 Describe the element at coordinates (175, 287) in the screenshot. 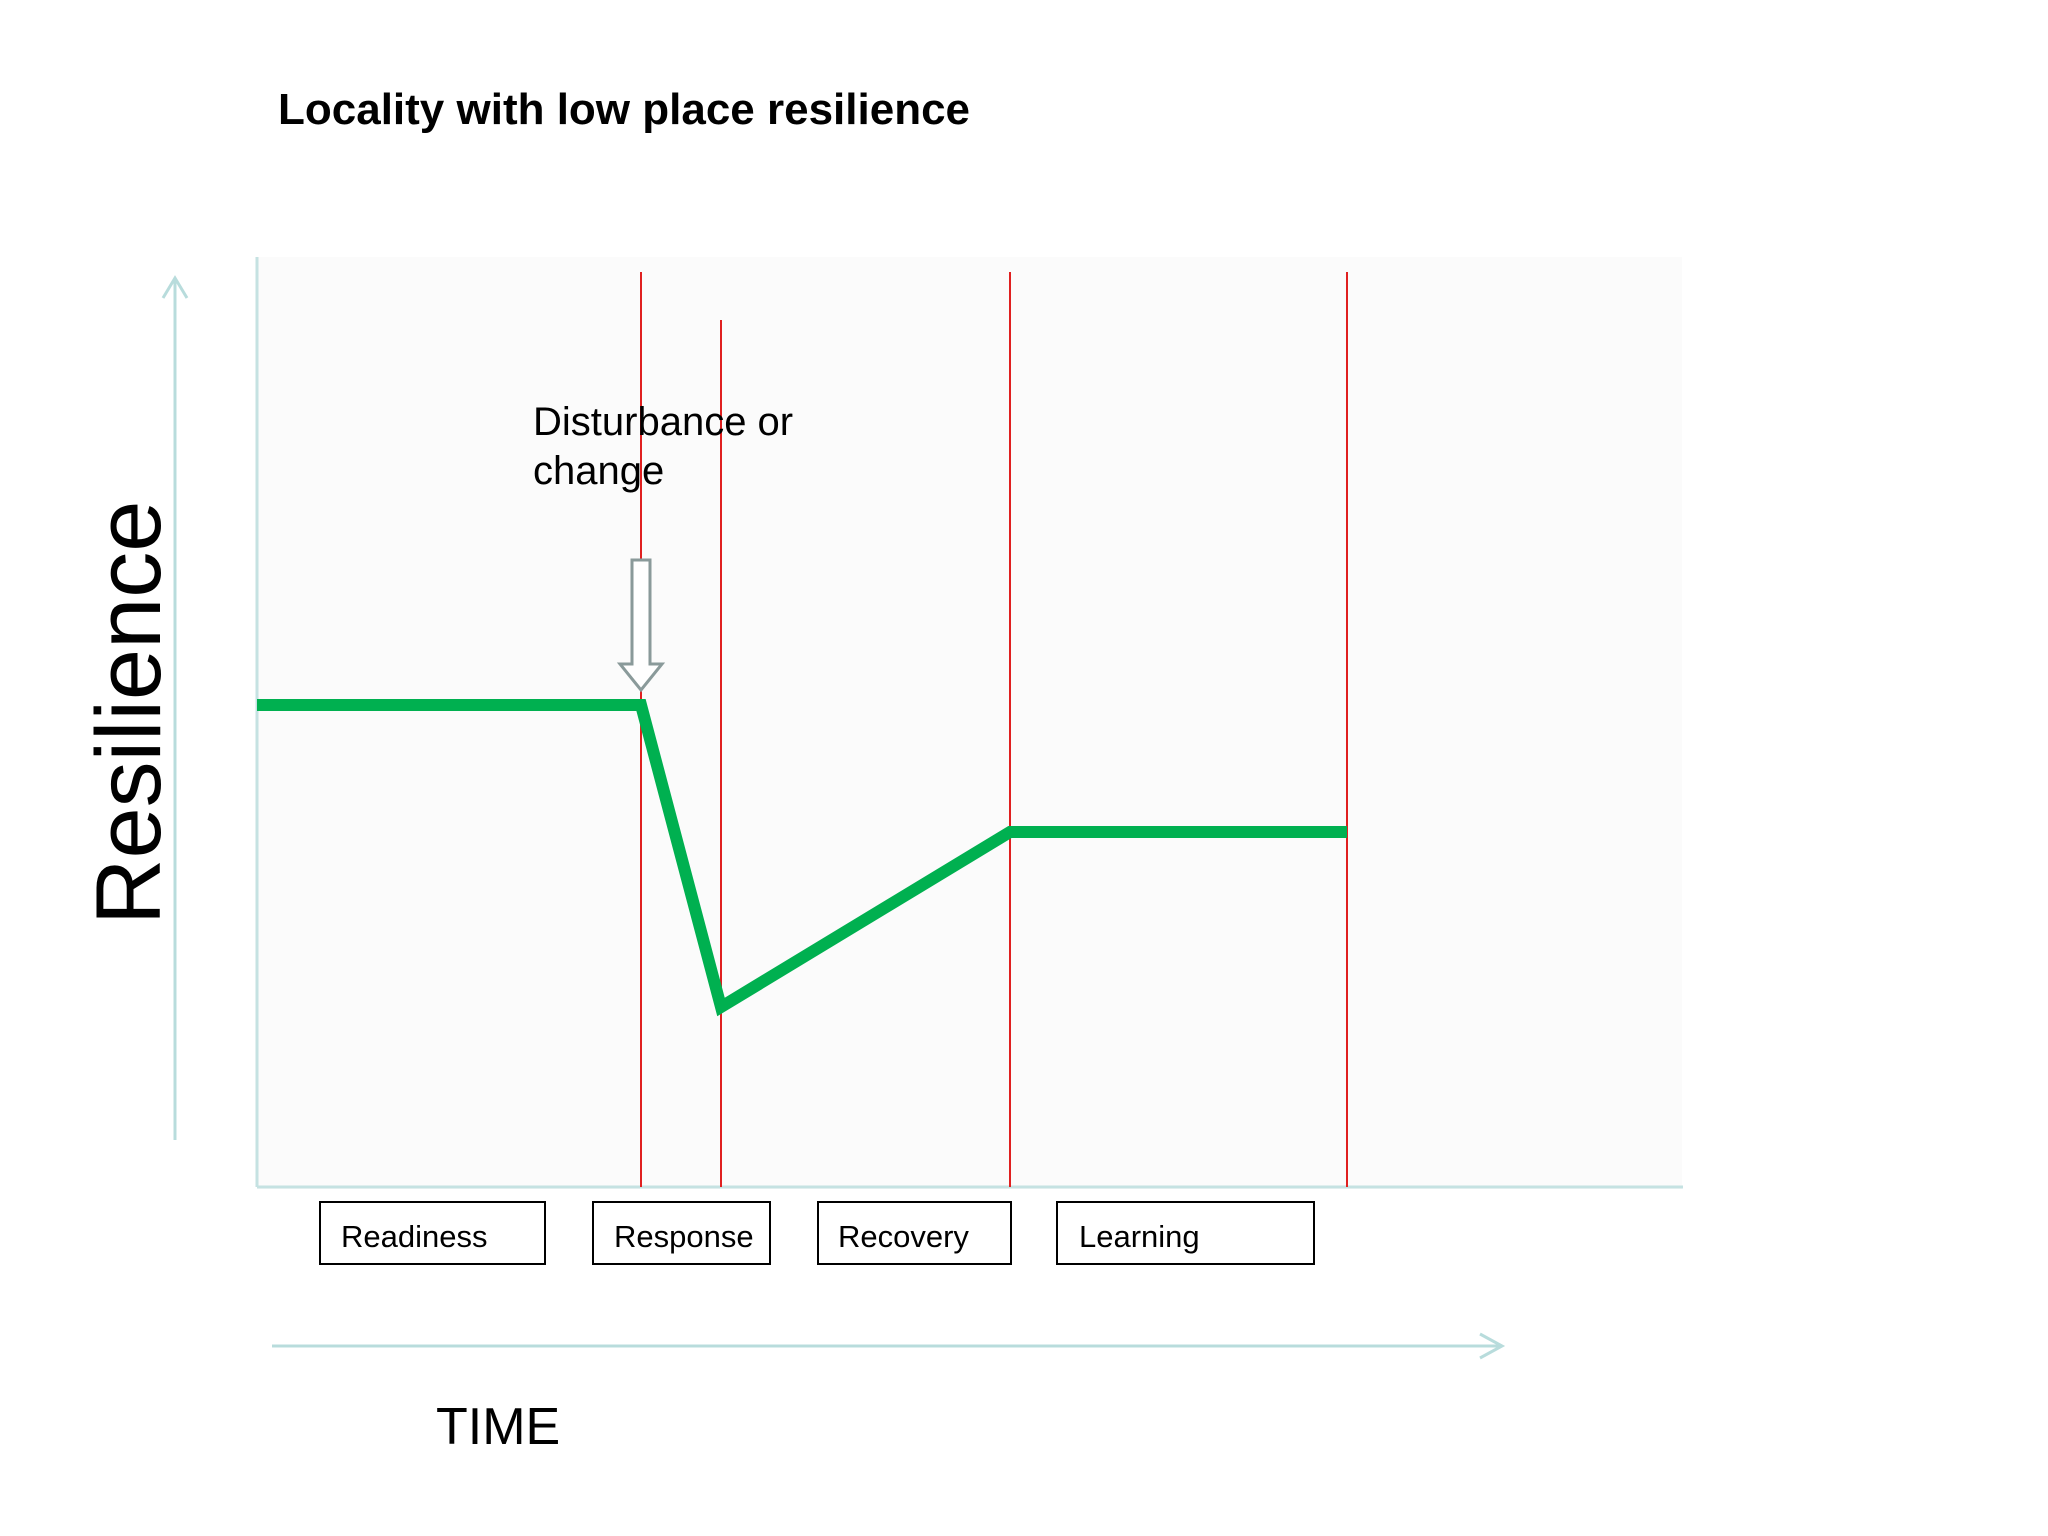

I see `y-axis-arrowhead-icon` at that location.